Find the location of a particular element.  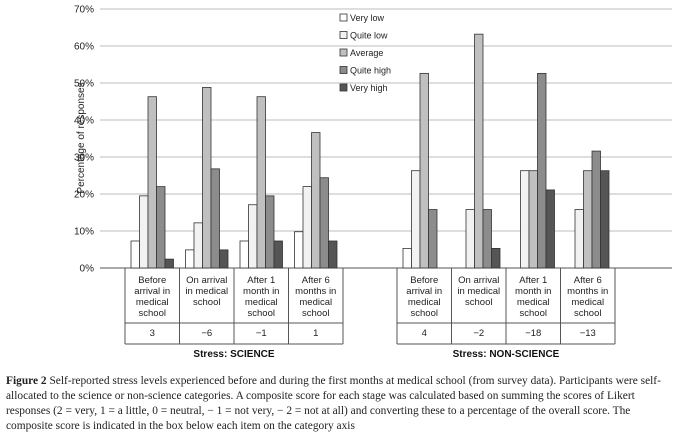

y-tick-label: 50% is located at coordinates (84, 84).